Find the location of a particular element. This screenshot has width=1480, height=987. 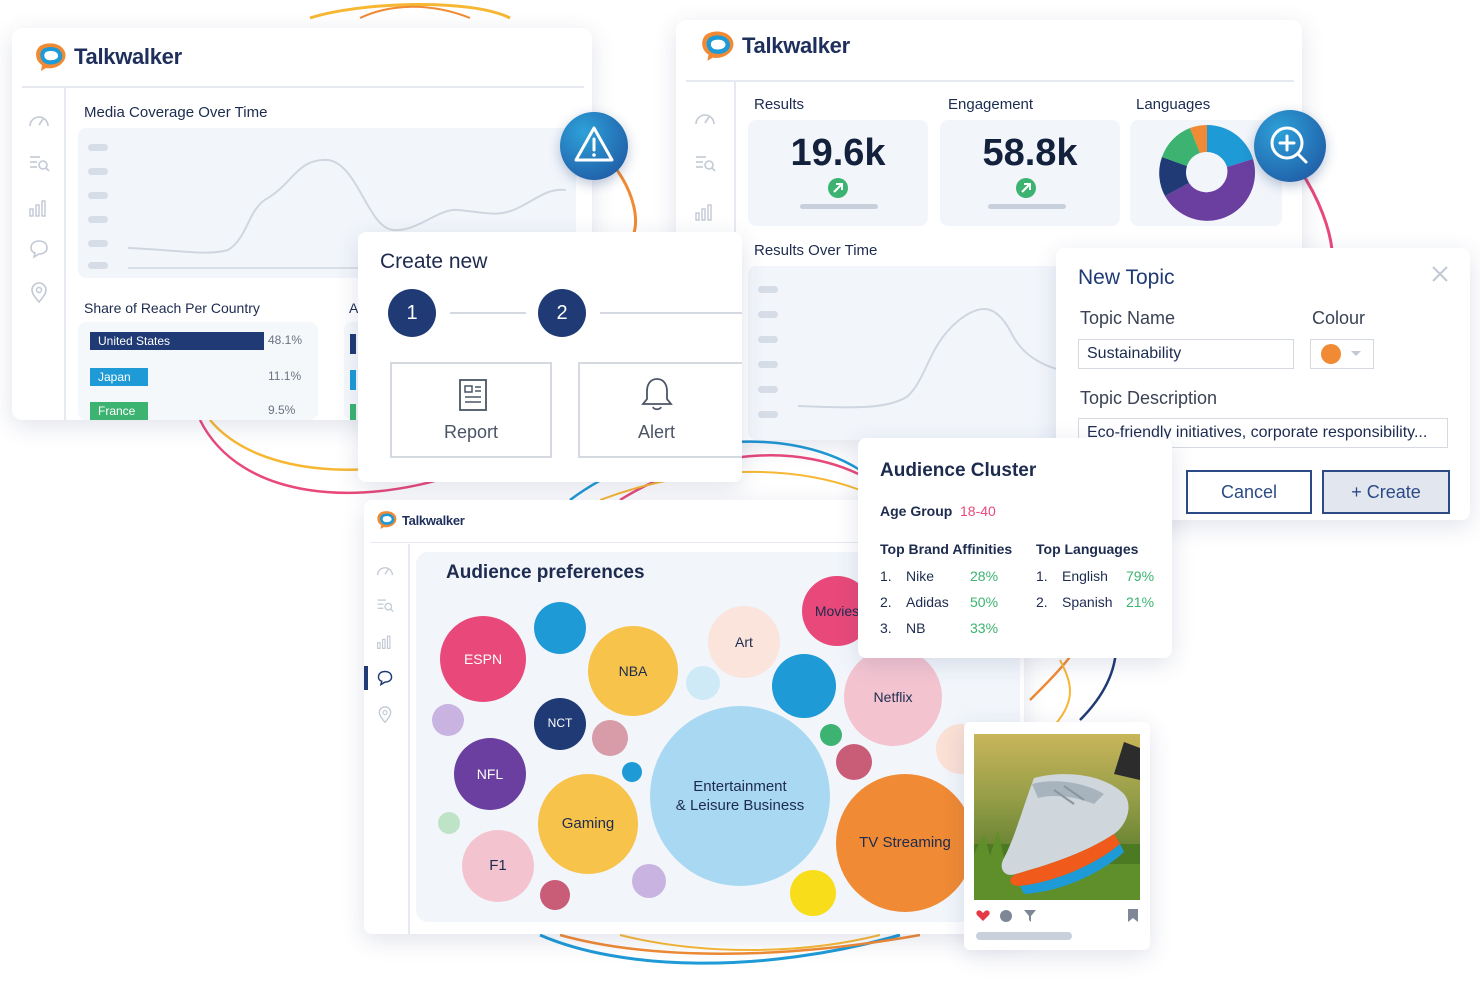

comment-icon is located at coordinates (1006, 916).